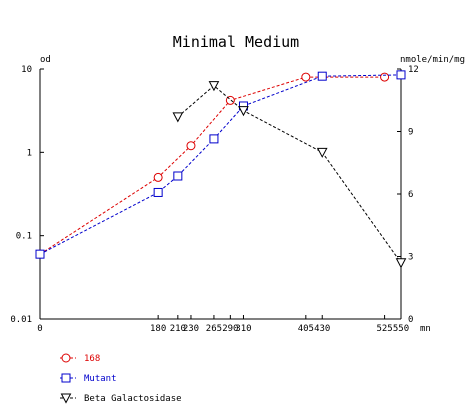 The image size is (472, 405). I want to click on legend-label: Beta Galactosidase, so click(133, 399).